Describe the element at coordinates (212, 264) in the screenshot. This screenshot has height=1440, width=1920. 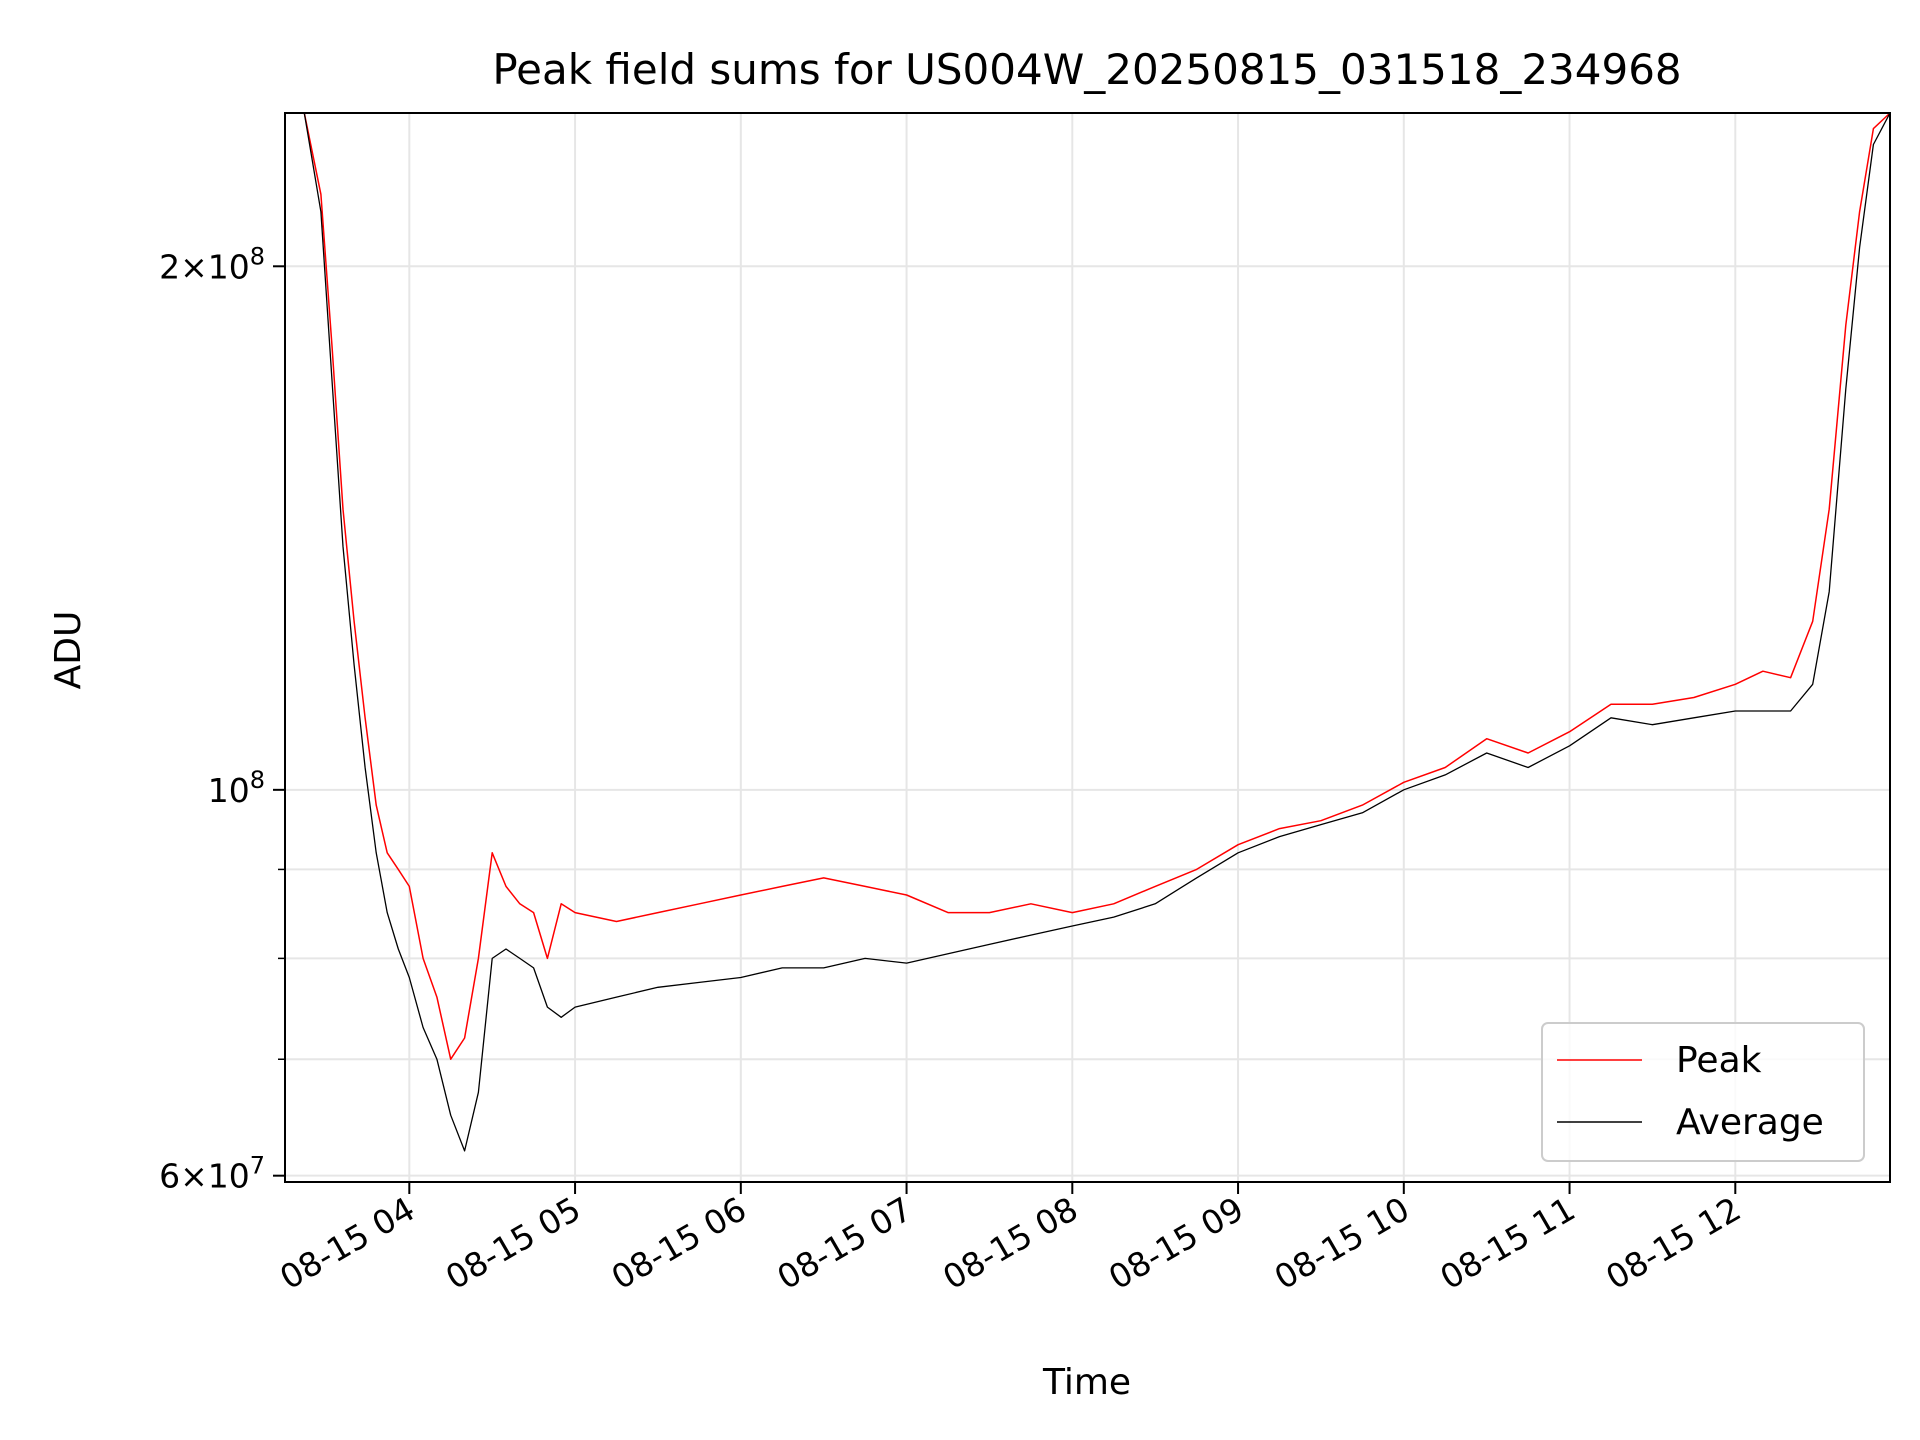
I see `y-tick-label: 2×108` at that location.